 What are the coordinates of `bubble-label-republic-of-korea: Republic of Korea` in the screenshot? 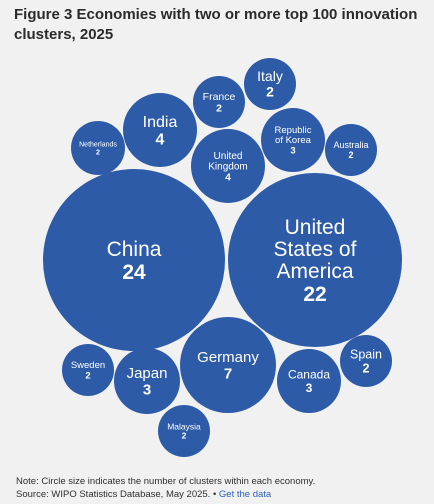 It's located at (293, 135).